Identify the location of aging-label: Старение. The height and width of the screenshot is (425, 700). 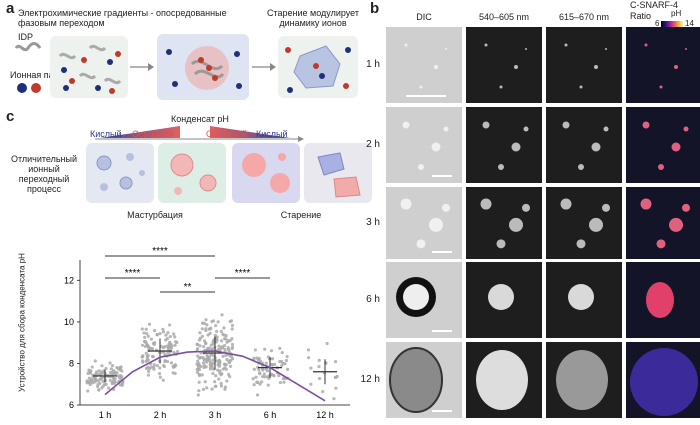
(301, 215).